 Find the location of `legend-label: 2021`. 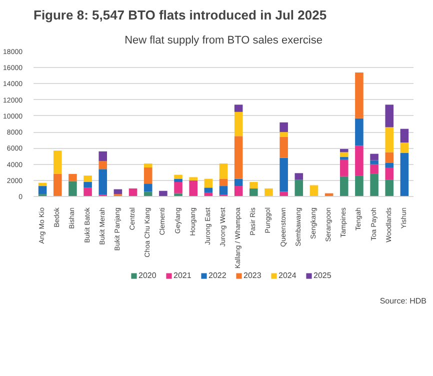

legend-label: 2021 is located at coordinates (183, 275).